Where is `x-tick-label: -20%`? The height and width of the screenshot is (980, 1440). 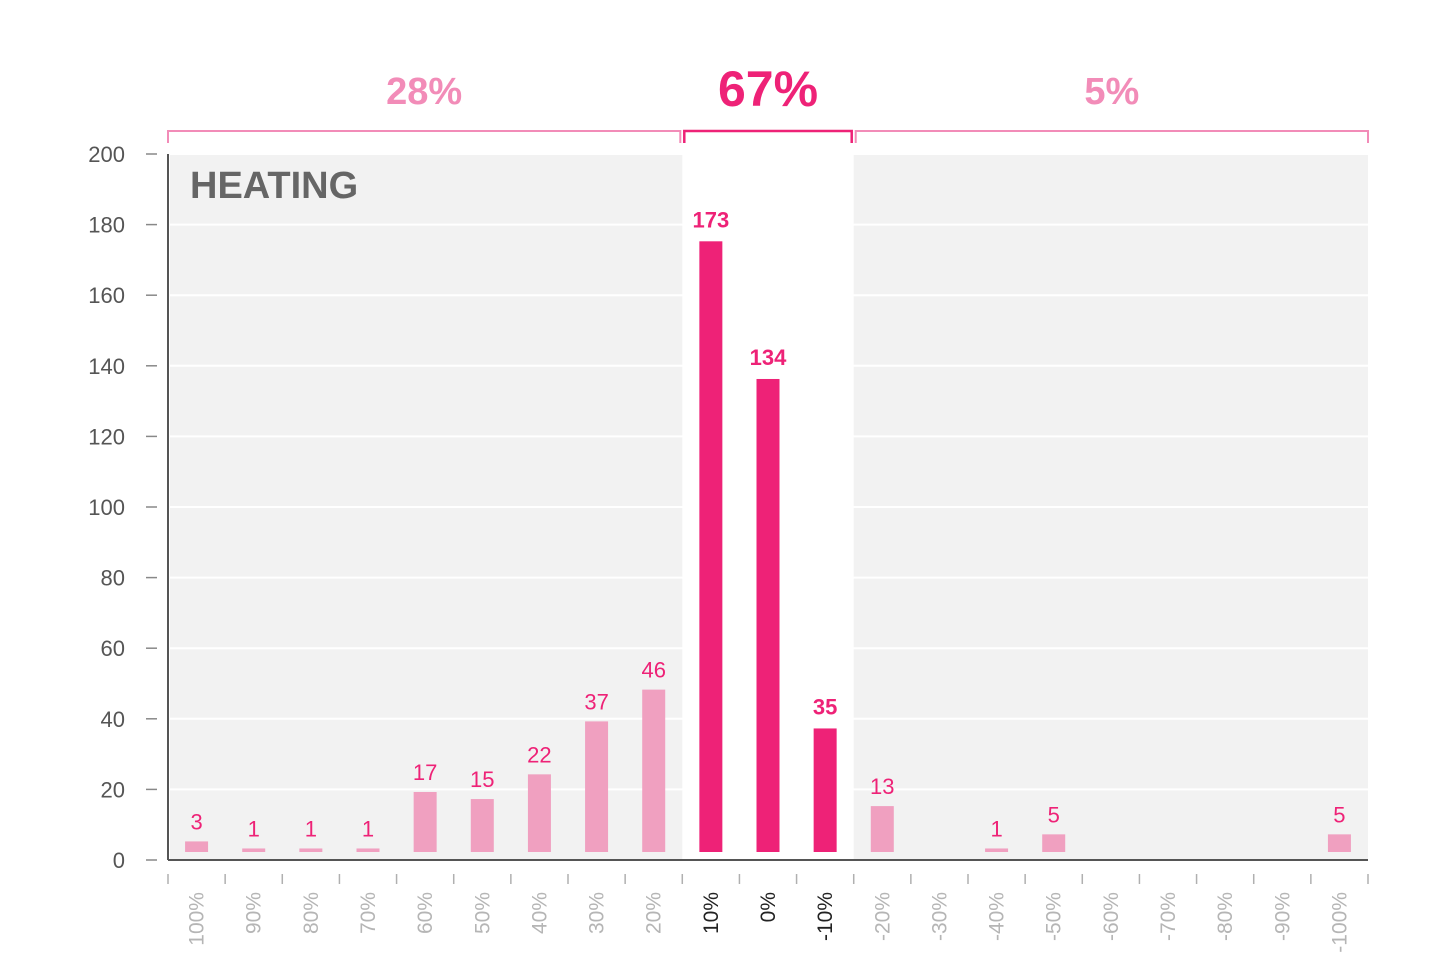
x-tick-label: -20% is located at coordinates (882, 916).